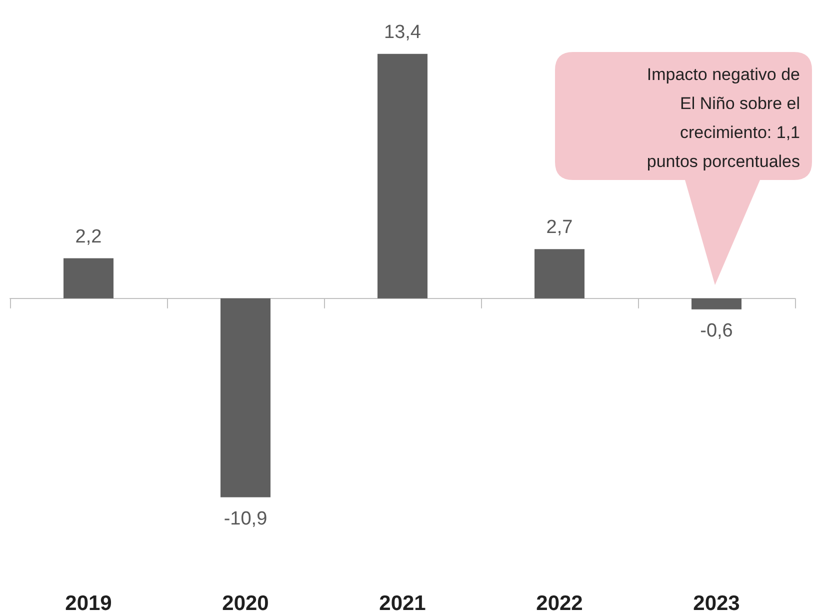  I want to click on data-label: 13,4, so click(403, 32).